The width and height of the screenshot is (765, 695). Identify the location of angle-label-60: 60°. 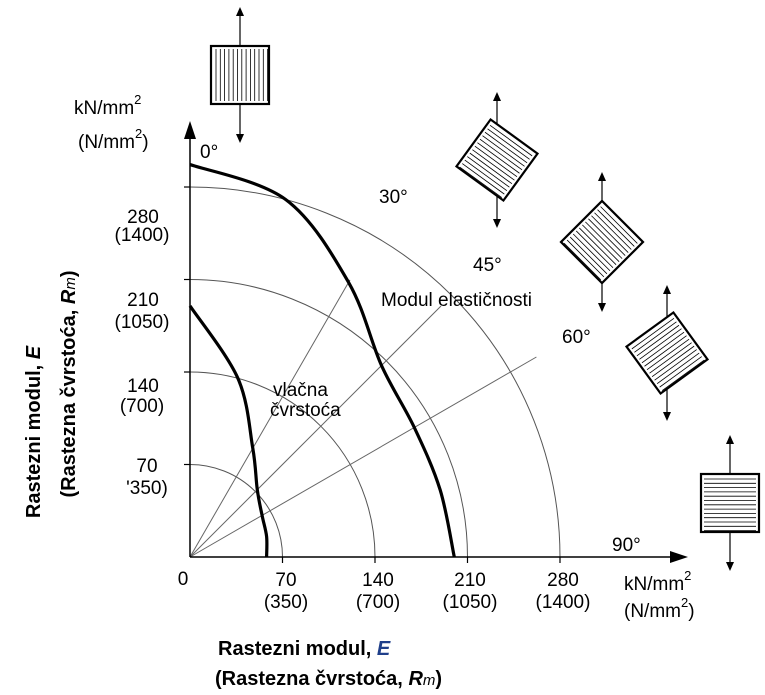
(576, 337).